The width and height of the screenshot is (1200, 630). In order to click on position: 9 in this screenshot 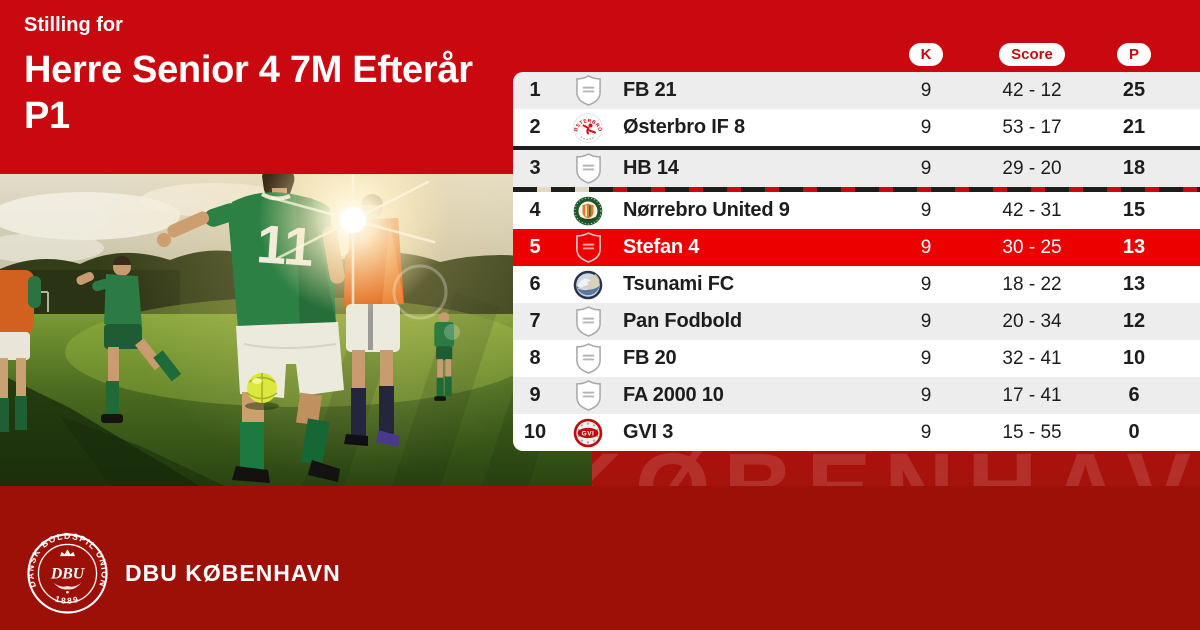, I will do `click(535, 395)`.